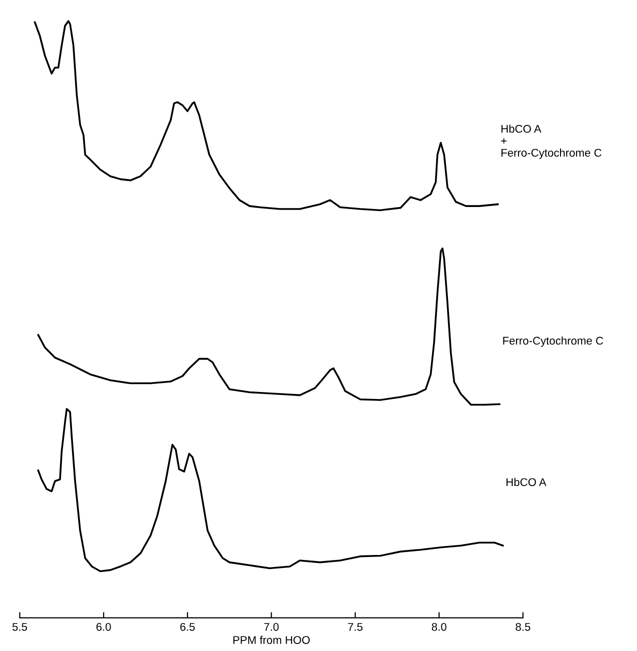  What do you see at coordinates (103, 626) in the screenshot?
I see `x-tick-label: 6.0` at bounding box center [103, 626].